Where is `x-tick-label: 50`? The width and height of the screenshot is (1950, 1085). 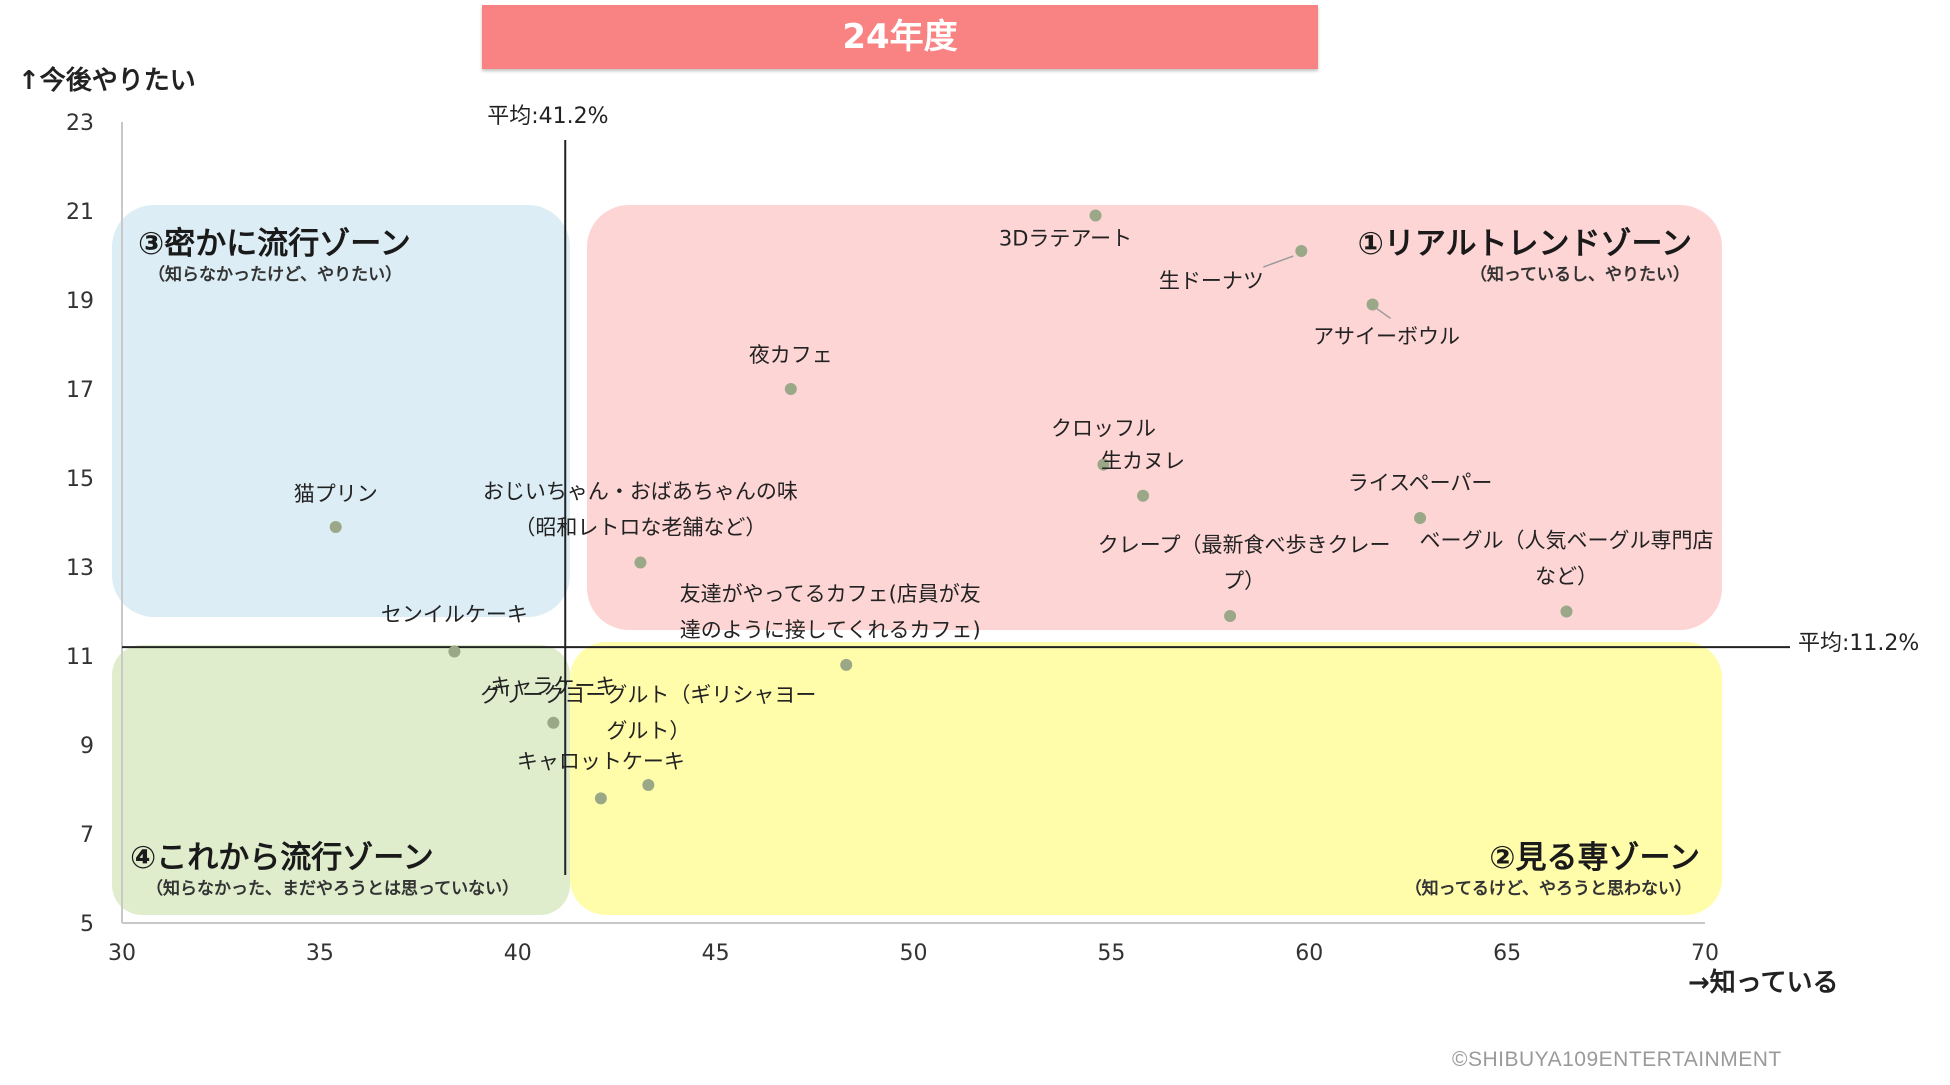 x-tick-label: 50 is located at coordinates (914, 953).